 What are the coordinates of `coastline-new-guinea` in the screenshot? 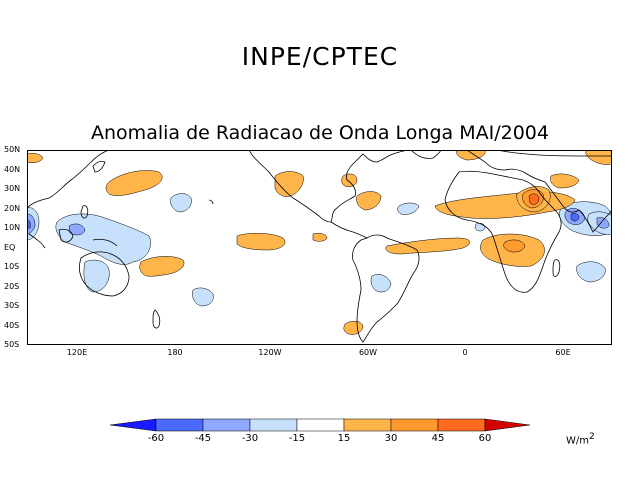 It's located at (105, 242).